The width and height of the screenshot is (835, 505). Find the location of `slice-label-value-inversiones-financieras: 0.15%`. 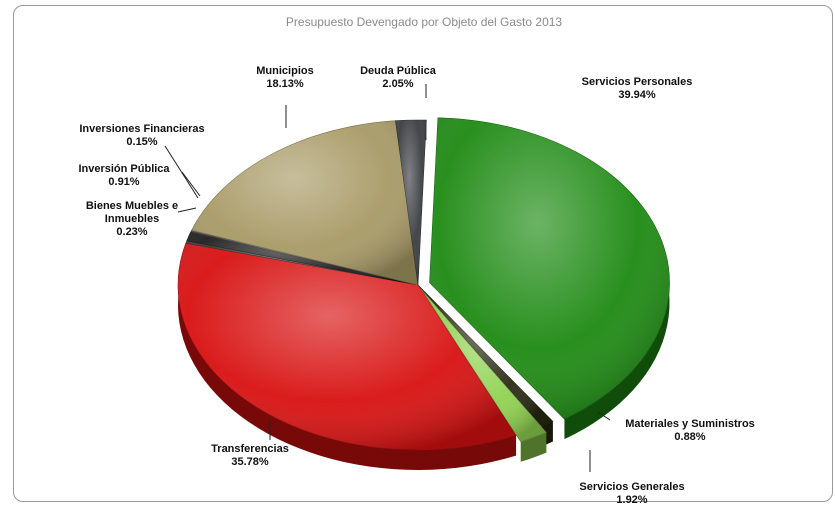

slice-label-value-inversiones-financieras: 0.15% is located at coordinates (141, 142).